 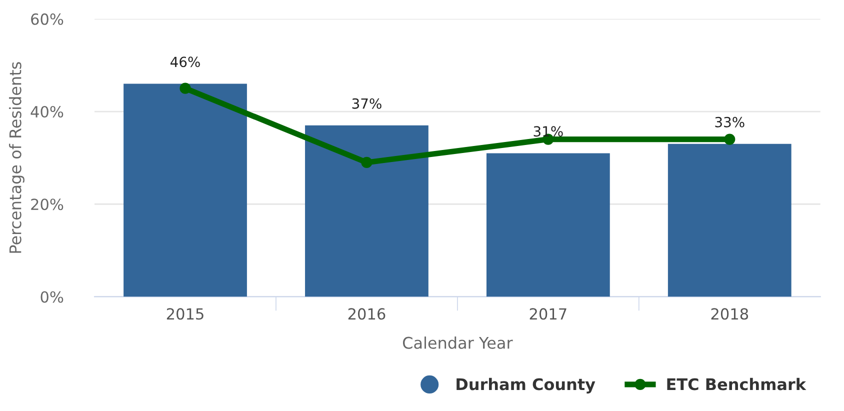 What do you see at coordinates (729, 314) in the screenshot?
I see `x-tick-label: 2018` at bounding box center [729, 314].